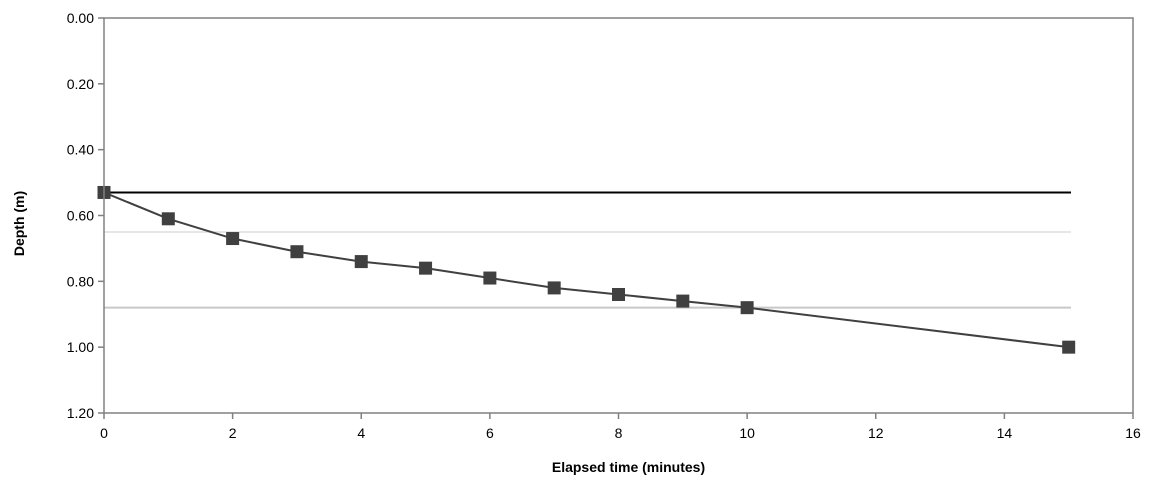  What do you see at coordinates (1005, 433) in the screenshot?
I see `x-tick-label: 14` at bounding box center [1005, 433].